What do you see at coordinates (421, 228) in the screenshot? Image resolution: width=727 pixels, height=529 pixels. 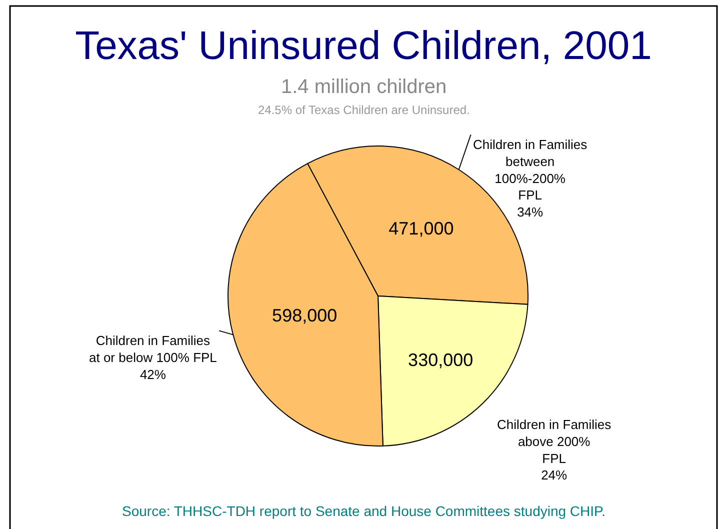 I see `data-label: 471,000` at bounding box center [421, 228].